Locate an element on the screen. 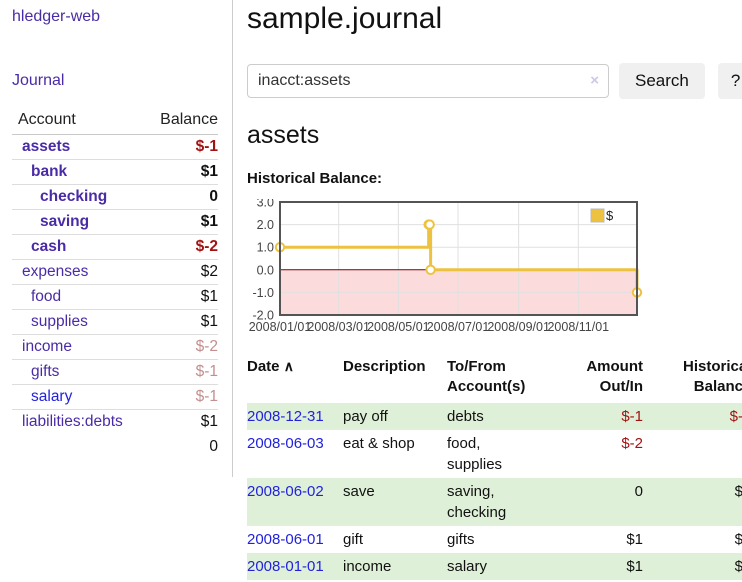 The height and width of the screenshot is (582, 742). transaction-date-link: 2008-12-31 is located at coordinates (285, 416).